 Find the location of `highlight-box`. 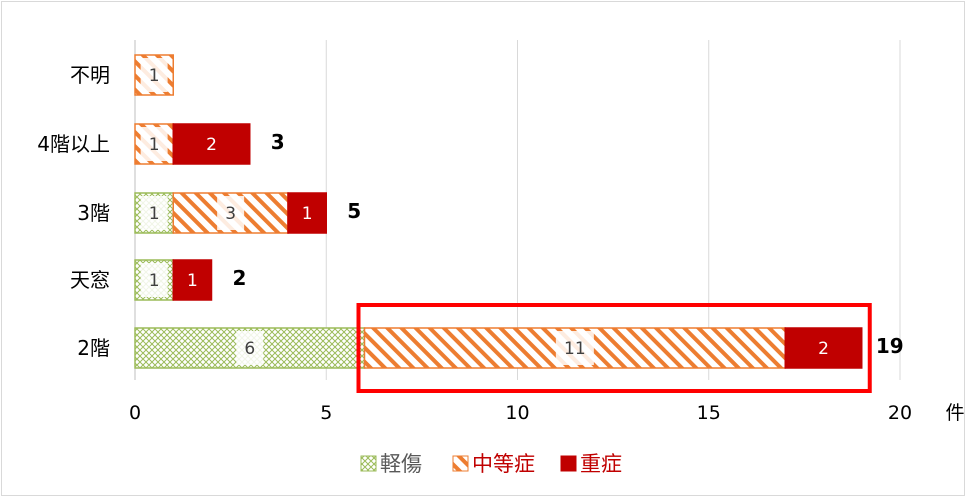

highlight-box is located at coordinates (614, 348).